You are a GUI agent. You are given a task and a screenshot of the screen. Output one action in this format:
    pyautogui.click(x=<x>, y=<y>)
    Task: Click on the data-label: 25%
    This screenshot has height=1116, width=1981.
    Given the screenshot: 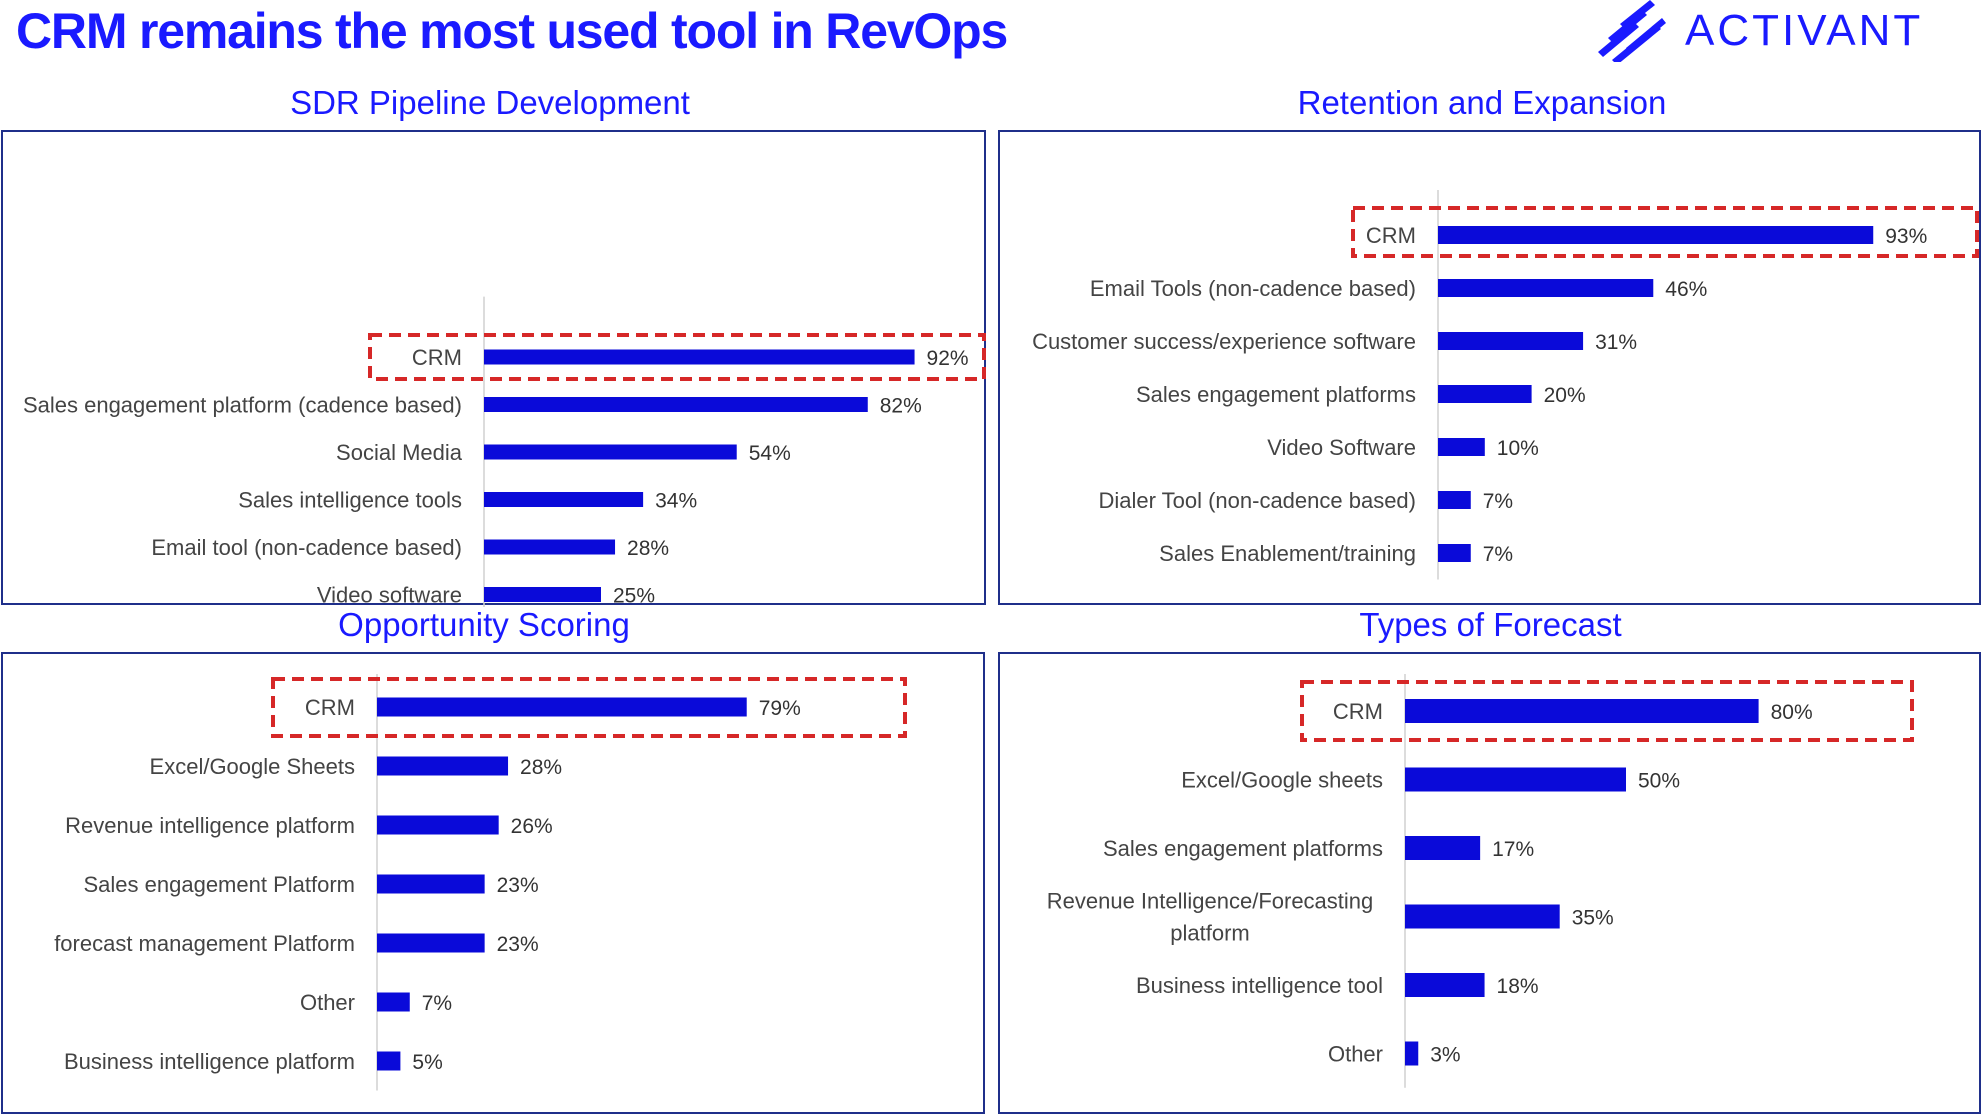 What is the action you would take?
    pyautogui.click(x=634, y=596)
    